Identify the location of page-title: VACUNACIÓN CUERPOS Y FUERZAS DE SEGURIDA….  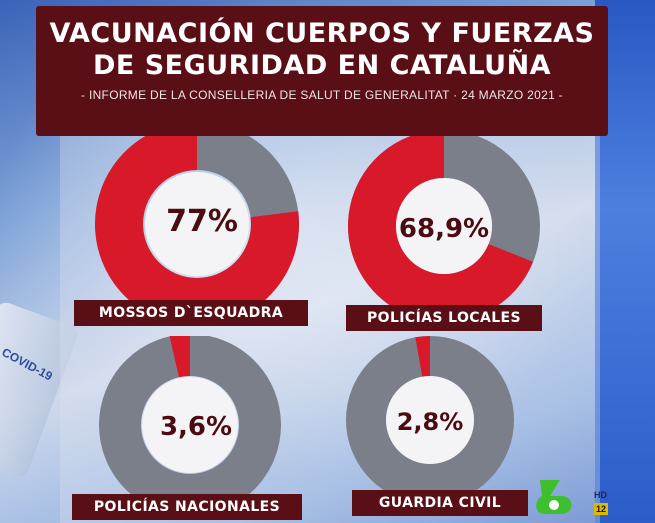
(322, 50).